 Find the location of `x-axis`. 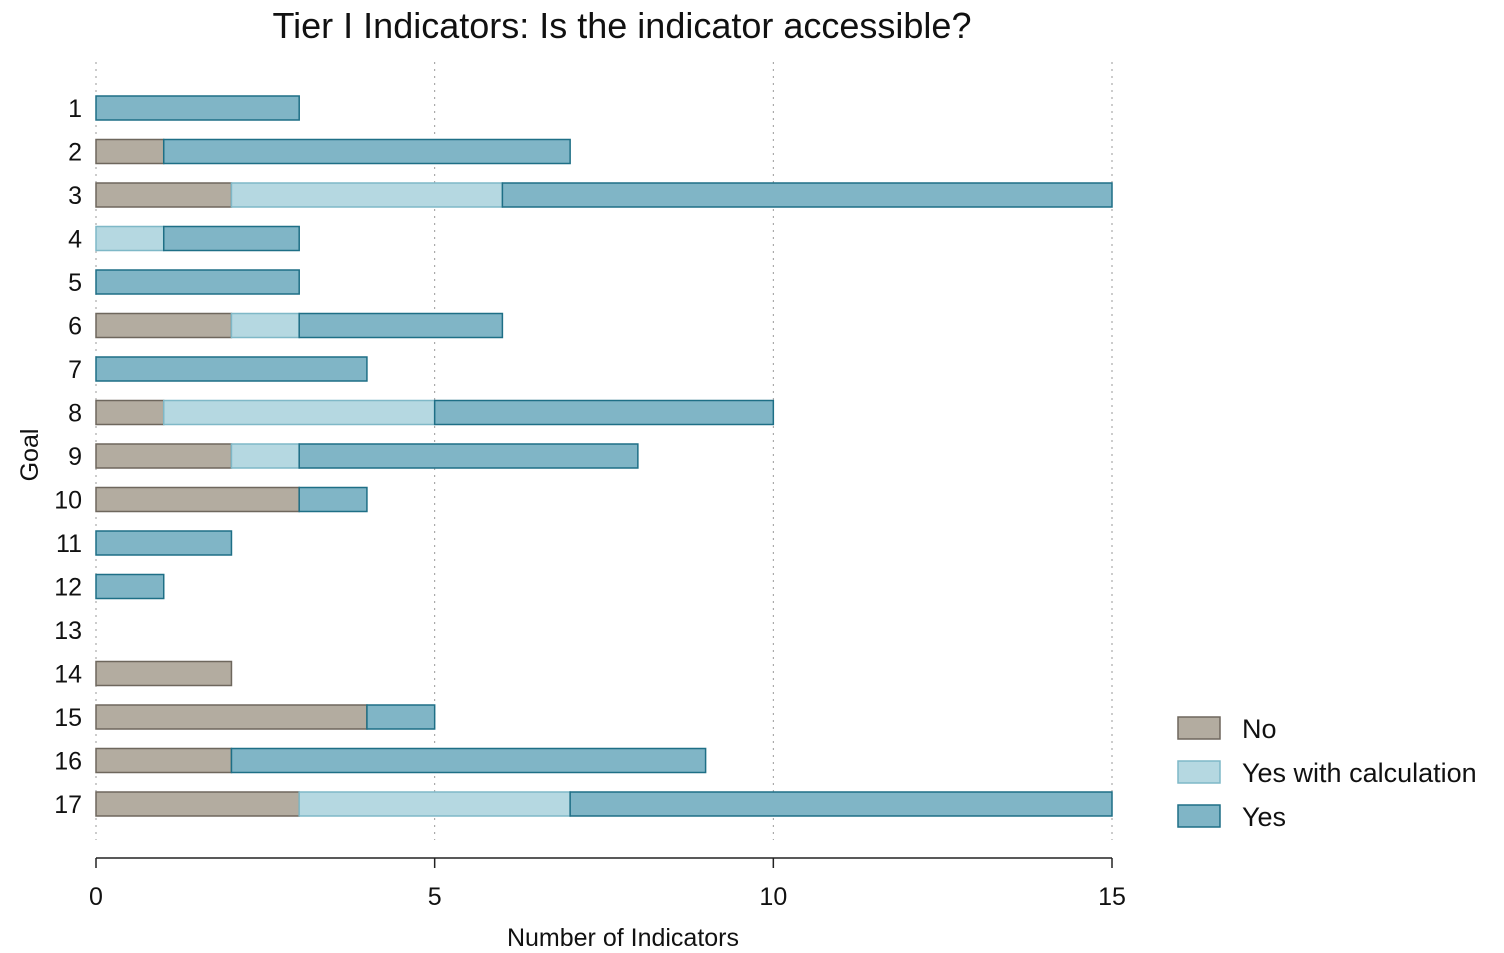

x-axis is located at coordinates (604, 862).